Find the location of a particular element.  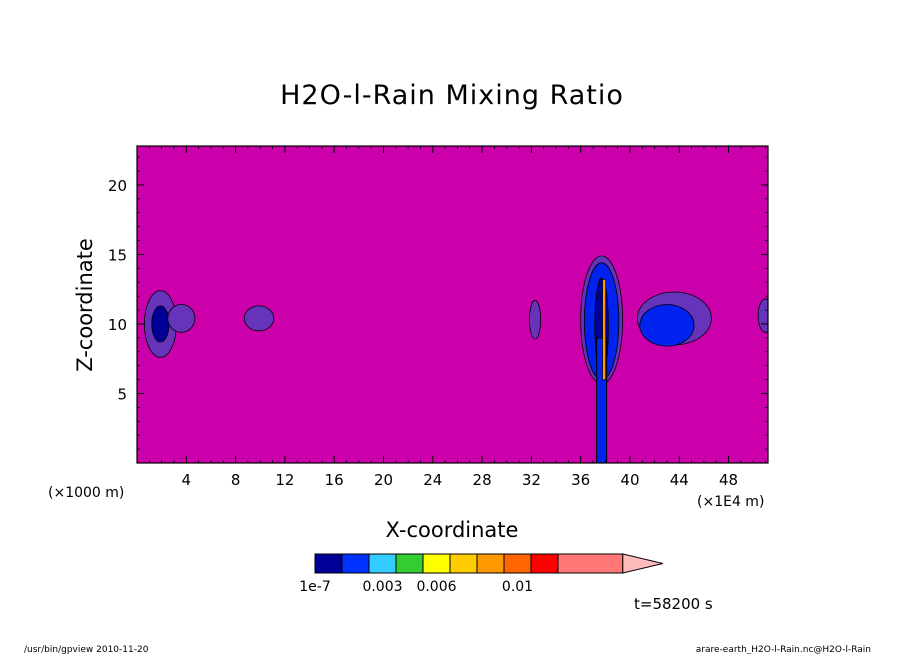

x-tick-label: 32 is located at coordinates (531, 480).